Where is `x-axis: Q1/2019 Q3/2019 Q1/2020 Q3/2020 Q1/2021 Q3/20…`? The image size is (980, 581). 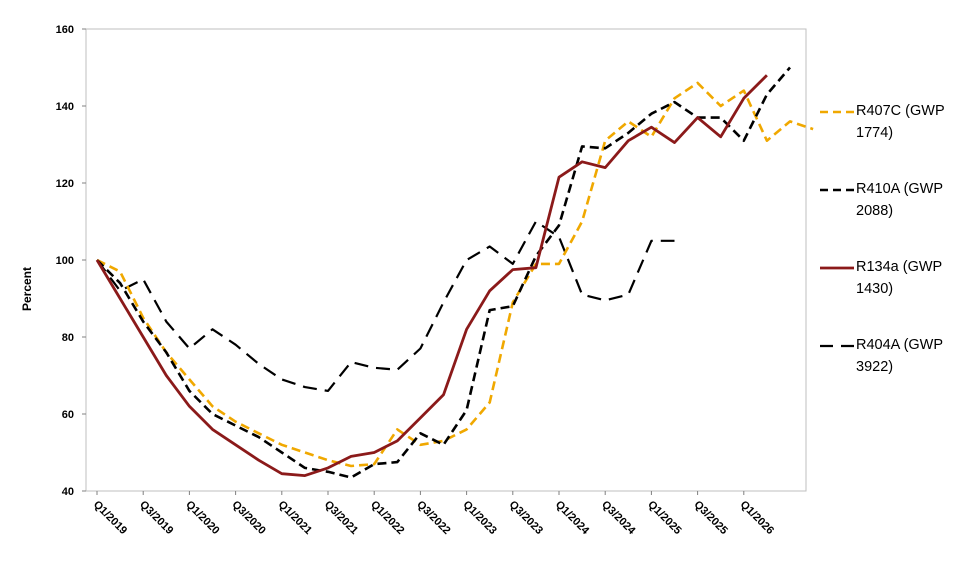 x-axis: Q1/2019 Q3/2019 Q1/2020 Q3/2020 Q1/2021 Q3/20… is located at coordinates (433, 514).